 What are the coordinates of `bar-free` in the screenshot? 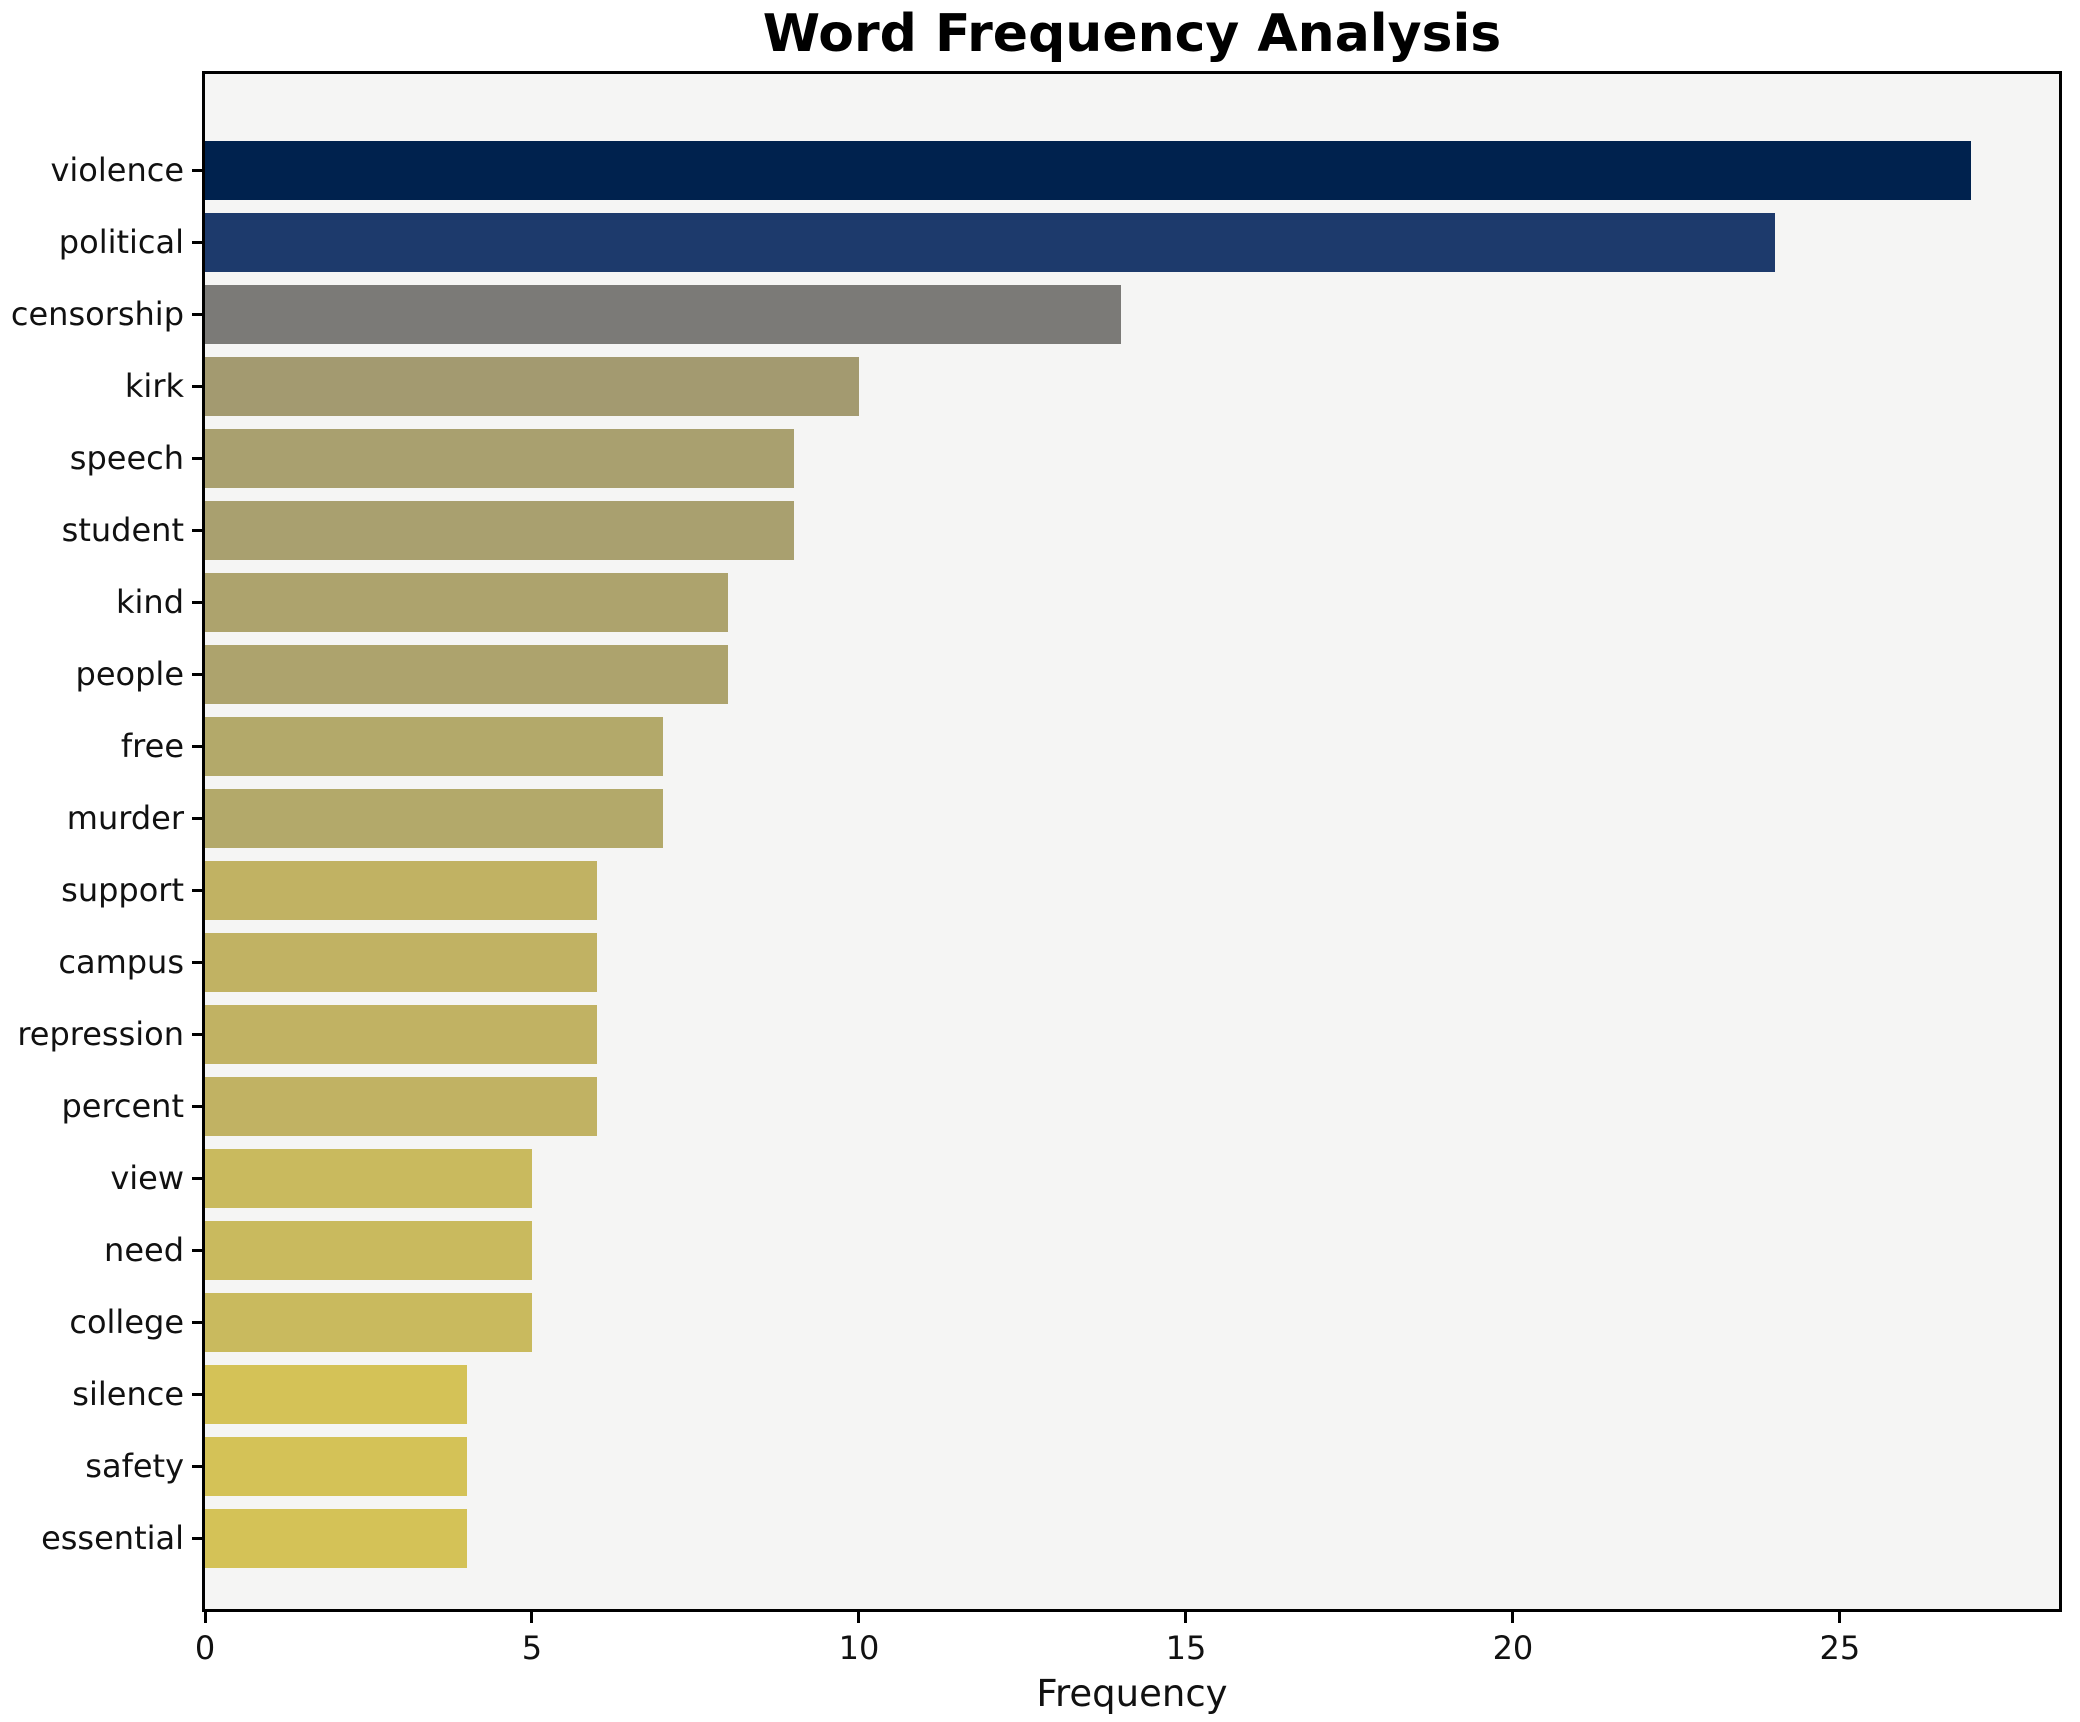 It's located at (434, 746).